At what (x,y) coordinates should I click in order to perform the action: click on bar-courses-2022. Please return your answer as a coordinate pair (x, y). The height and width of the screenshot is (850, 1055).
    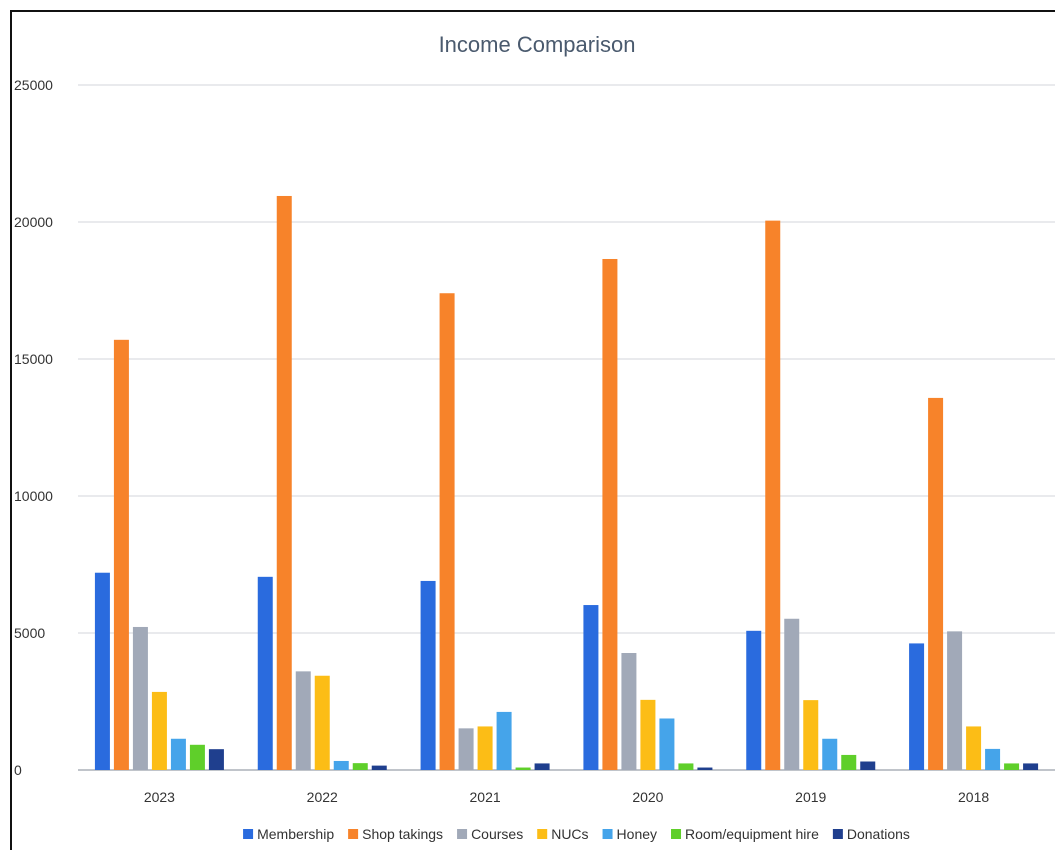
    Looking at the image, I should click on (303, 720).